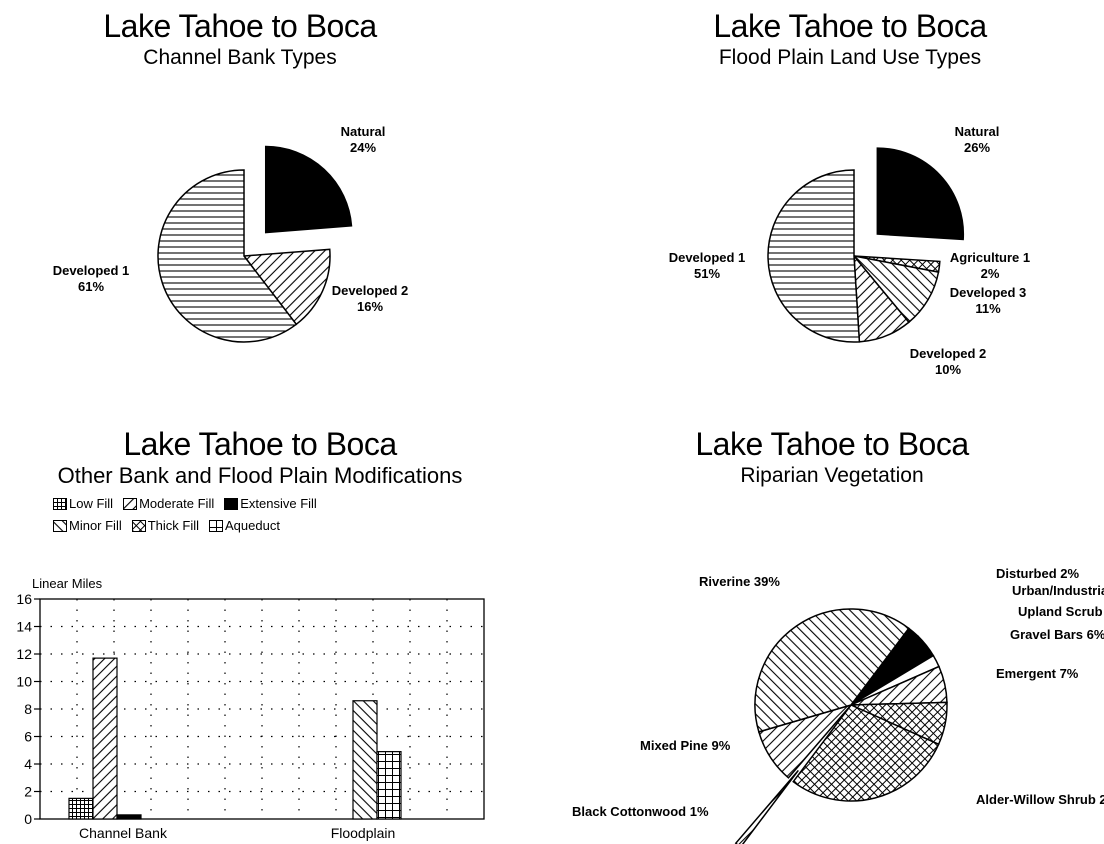  What do you see at coordinates (28, 764) in the screenshot?
I see `y-tick-label: 4` at bounding box center [28, 764].